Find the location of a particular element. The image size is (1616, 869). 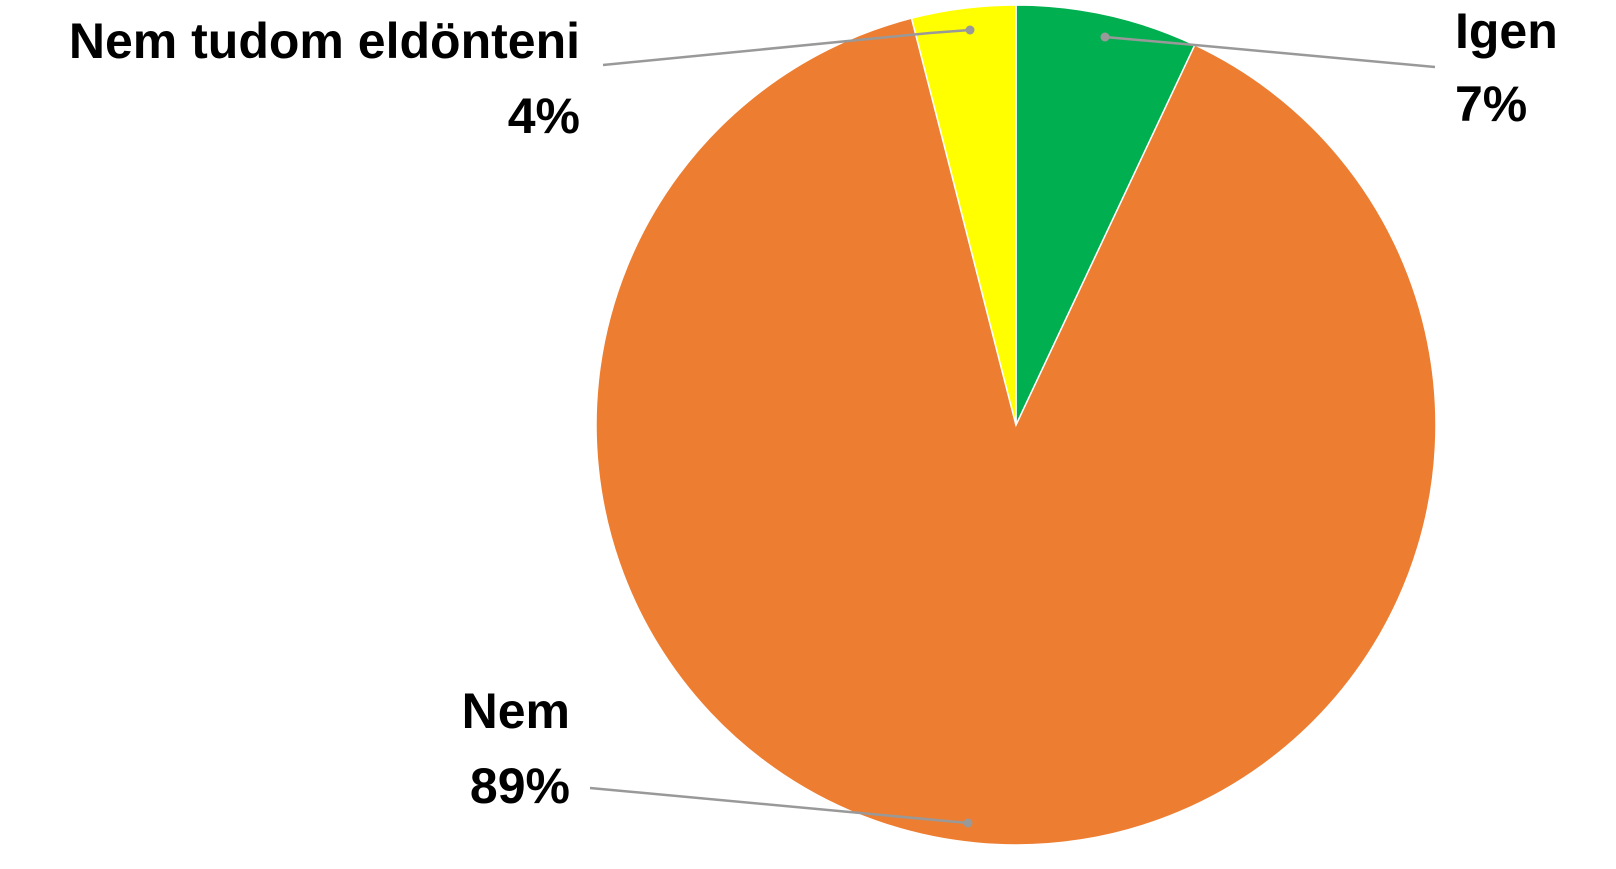

value-label: 4% is located at coordinates (544, 116).